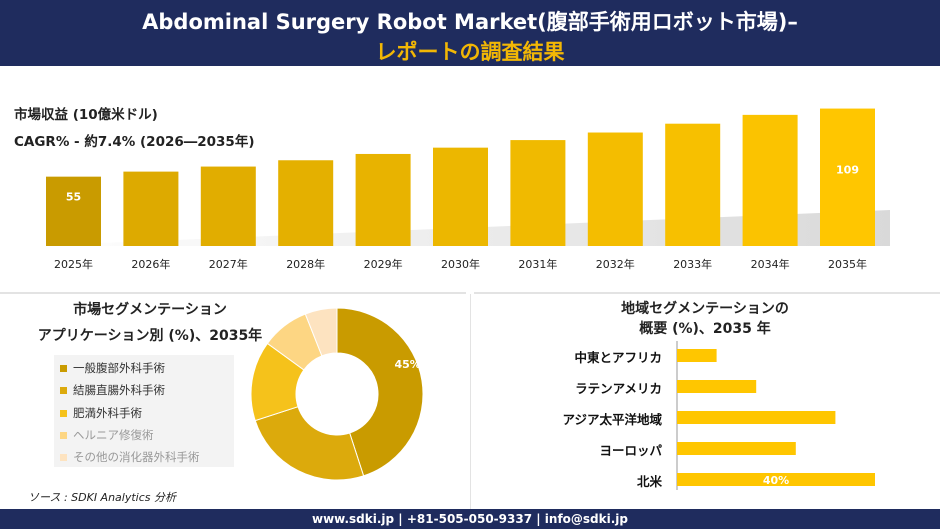  I want to click on legend-item: 一般腹部外科手術, so click(112, 368).